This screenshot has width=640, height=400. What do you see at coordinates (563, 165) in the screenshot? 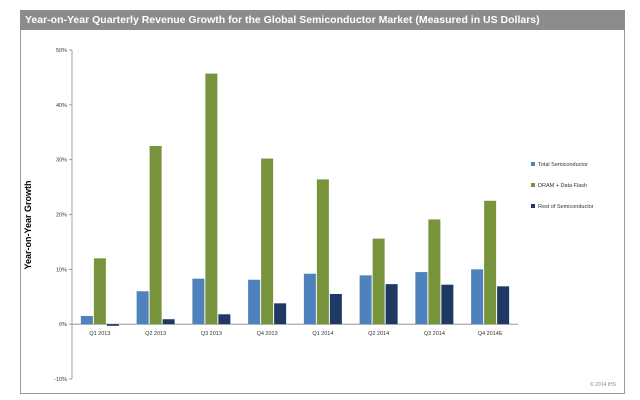
I see `legend-label: Total Semiconductor` at bounding box center [563, 165].